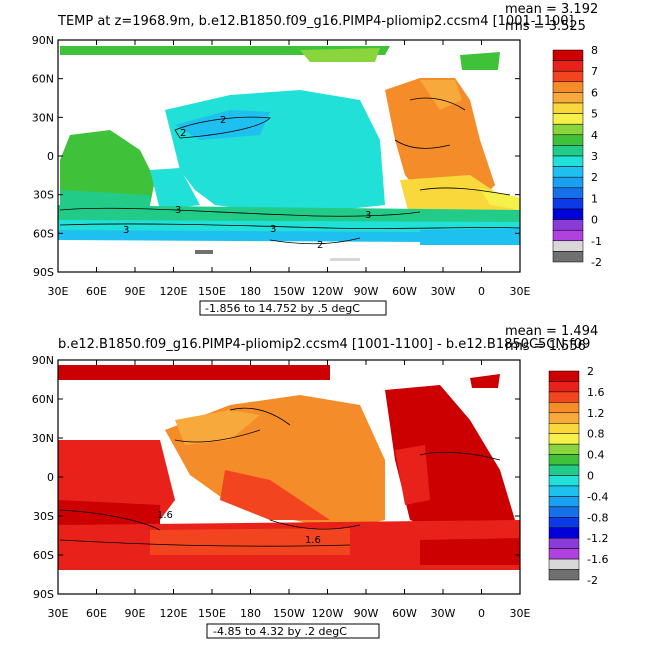 This screenshot has height=647, width=647. I want to click on panel-2-rms: rms = 1.556, so click(545, 346).